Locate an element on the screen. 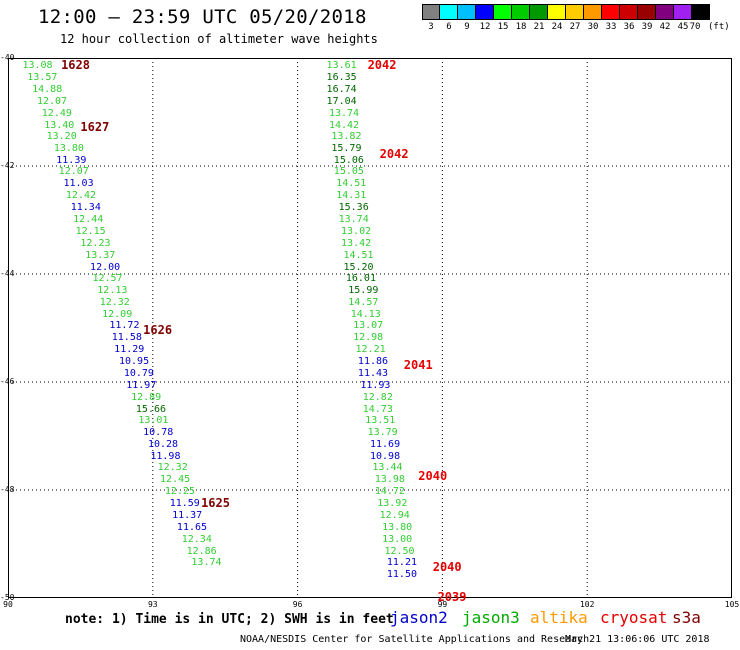 This screenshot has width=740, height=650. wave-height-value: 11.93 is located at coordinates (375, 385).